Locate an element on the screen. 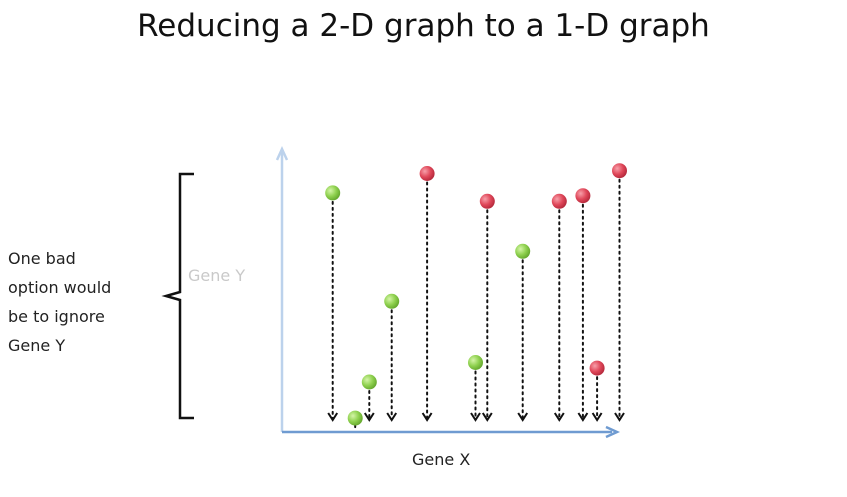 The image size is (847, 497). y-axis-label: Gene Y is located at coordinates (217, 275).